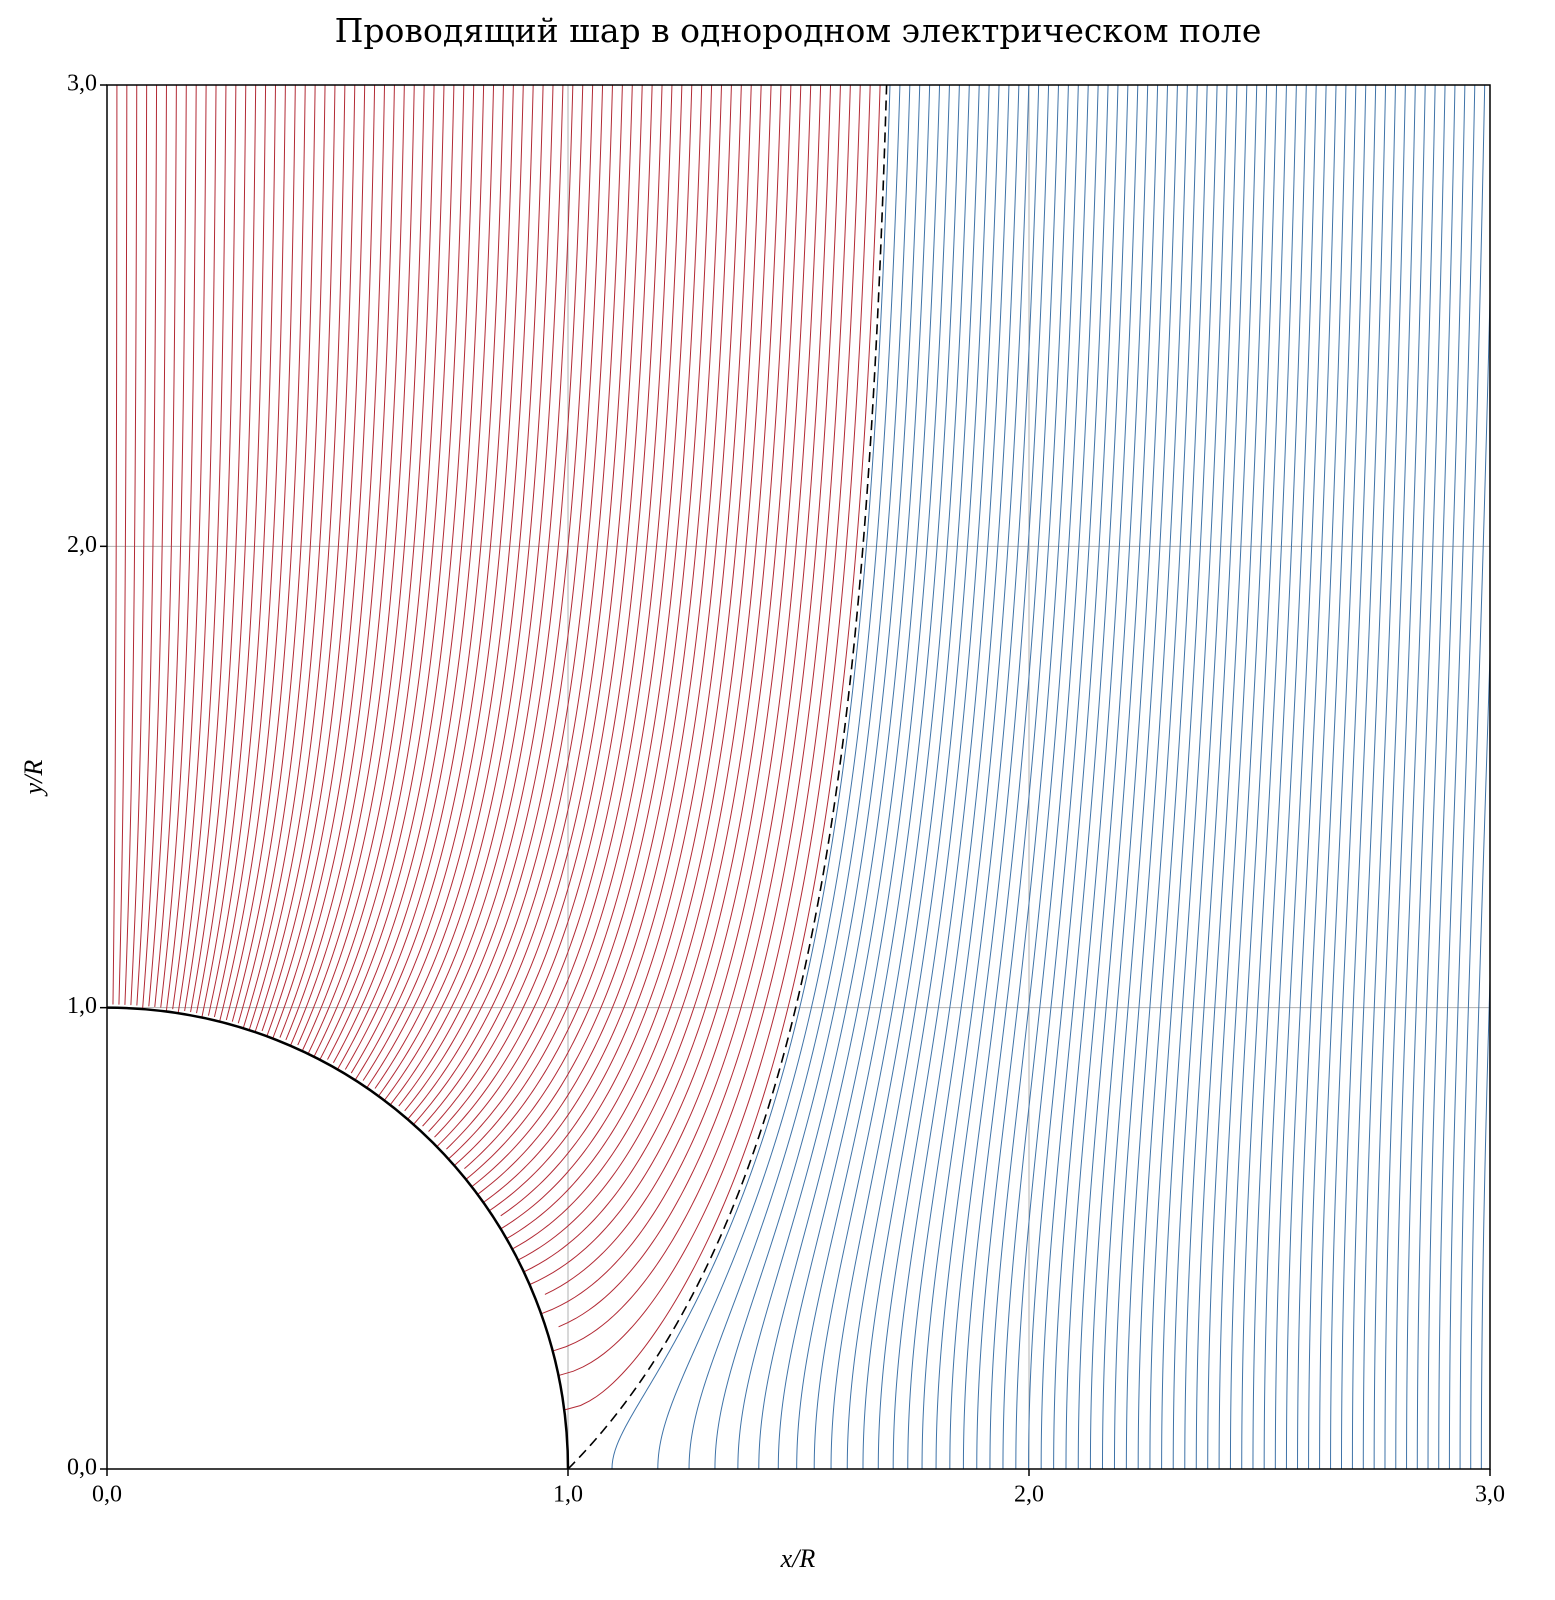 The width and height of the screenshot is (1555, 1600). I want to click on x-axis-label: x/R, so click(798, 1558).